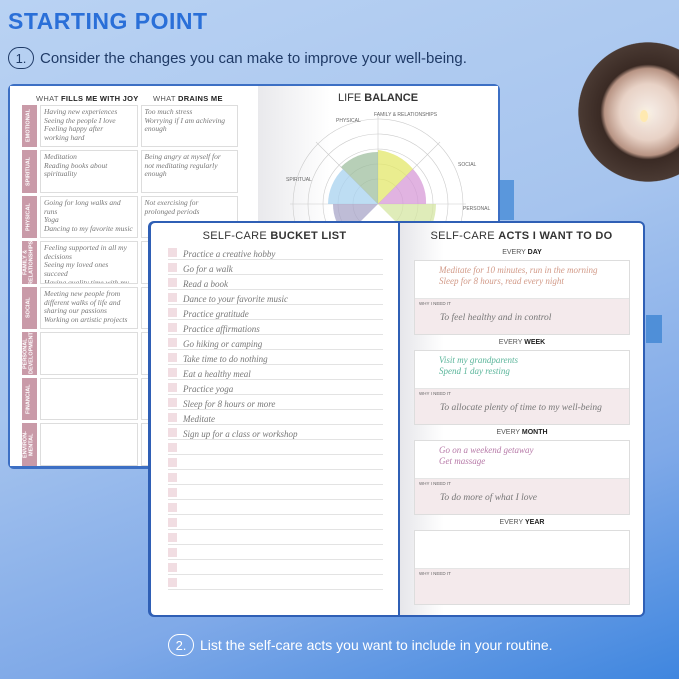 The height and width of the screenshot is (679, 679). What do you see at coordinates (225, 359) in the screenshot?
I see `bucket-list-text: Take time to do nothing` at bounding box center [225, 359].